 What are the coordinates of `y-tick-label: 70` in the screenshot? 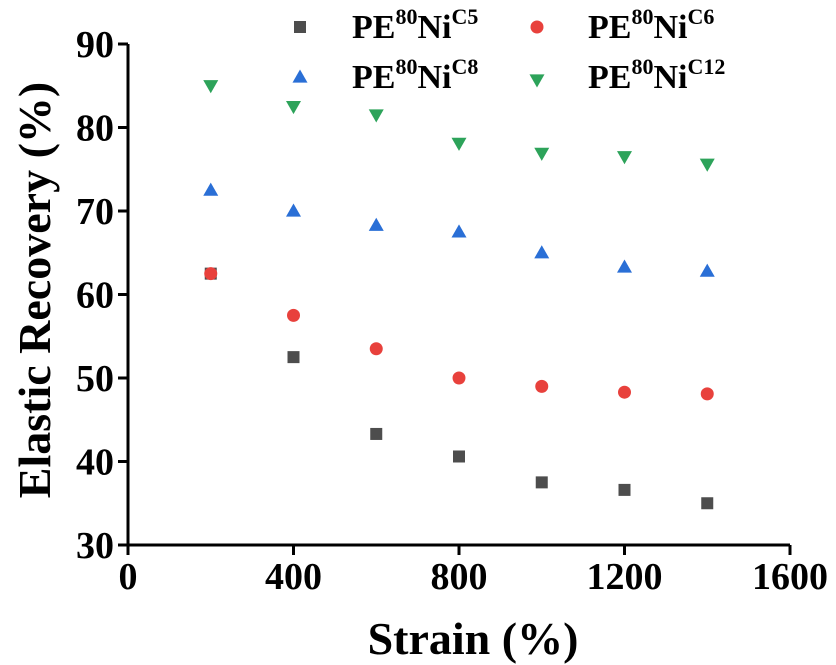 It's located at (95, 212).